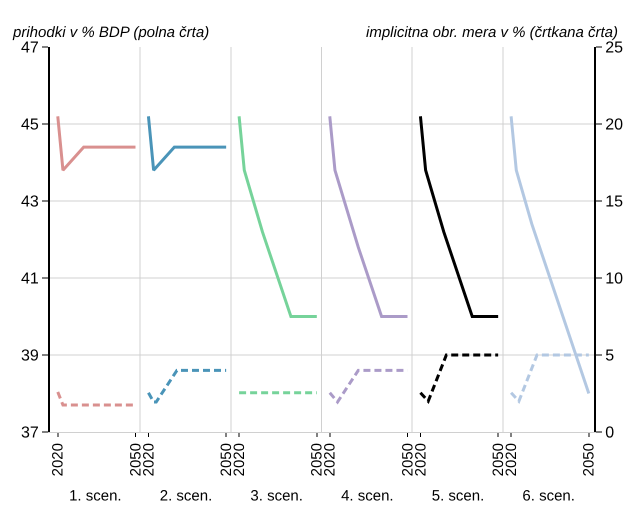 This screenshot has width=636, height=522. Describe the element at coordinates (276, 495) in the screenshot. I see `x-axis-title: 3. scen.` at that location.